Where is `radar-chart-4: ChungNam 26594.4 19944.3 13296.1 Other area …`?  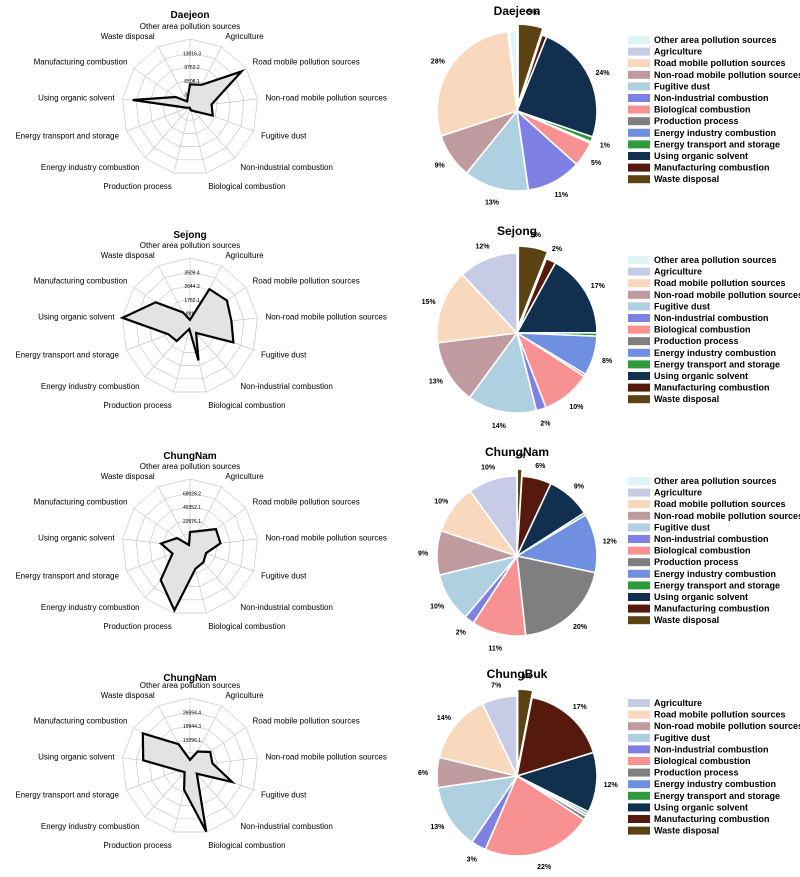 radar-chart-4: ChungNam 26594.4 19944.3 13296.1 Other area … is located at coordinates (201, 761).